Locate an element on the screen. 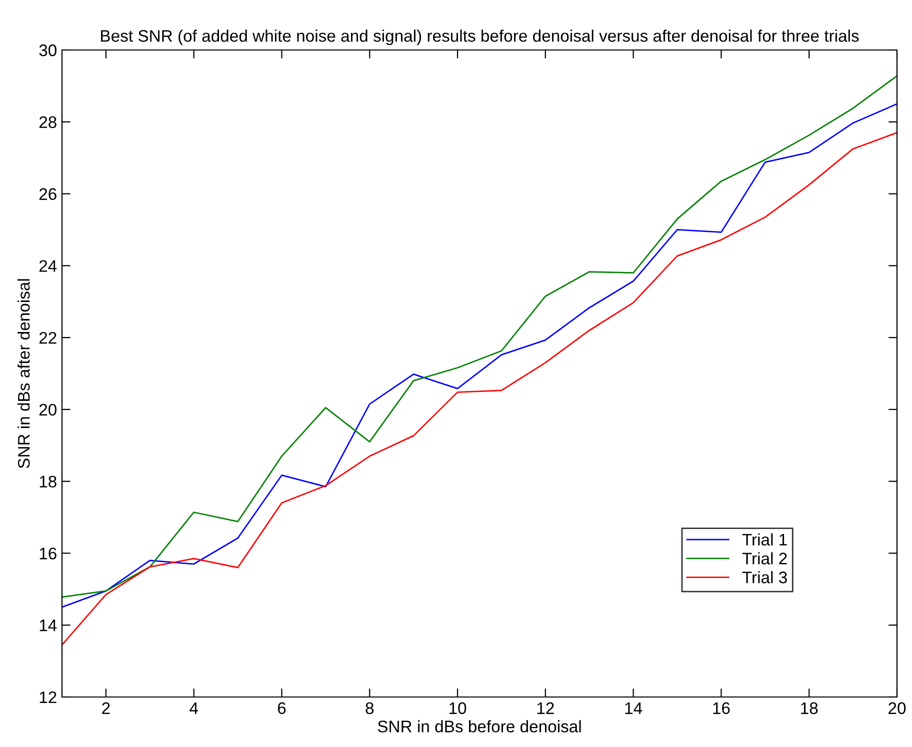 The width and height of the screenshot is (912, 747). y-tick-label: 12 is located at coordinates (48, 697).